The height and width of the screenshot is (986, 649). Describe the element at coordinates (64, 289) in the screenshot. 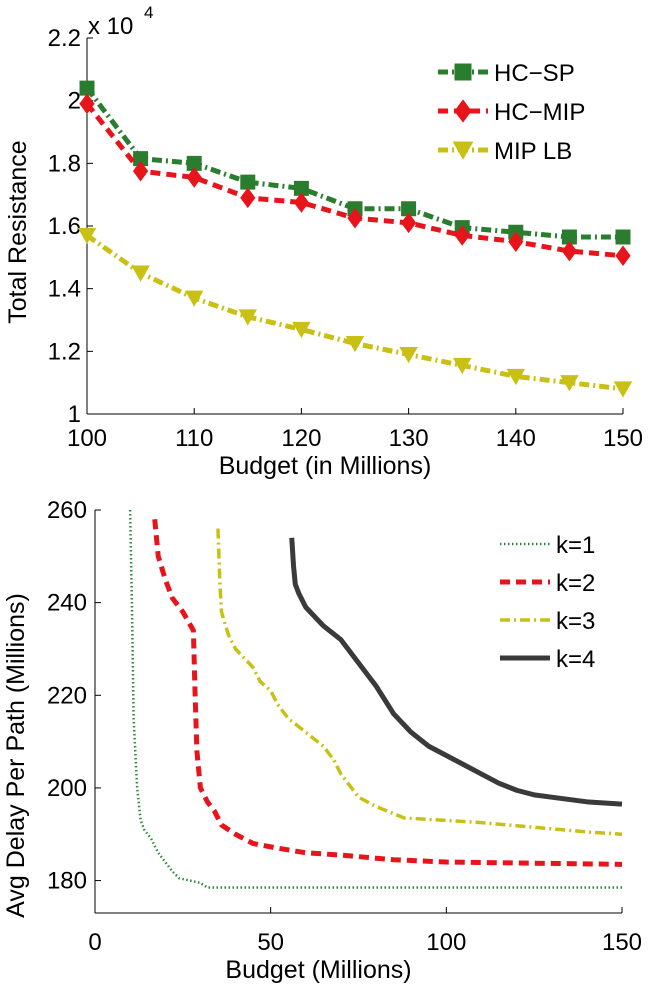

I see `y-tick-label: 1.4` at that location.